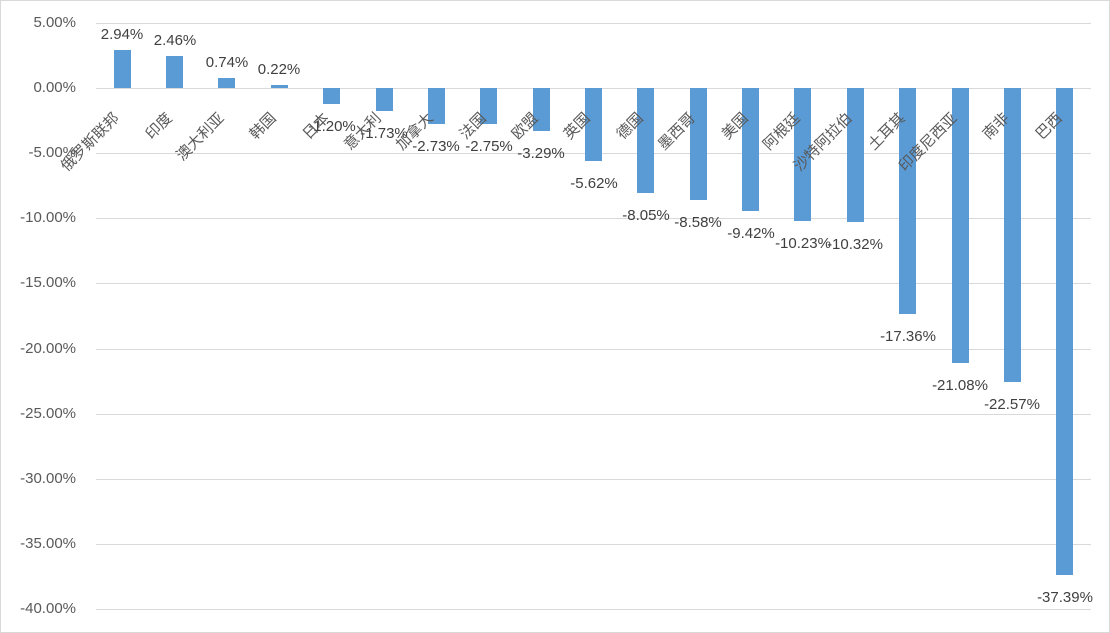 This screenshot has width=1110, height=633. What do you see at coordinates (698, 222) in the screenshot?
I see `data-label: -8.58%` at bounding box center [698, 222].